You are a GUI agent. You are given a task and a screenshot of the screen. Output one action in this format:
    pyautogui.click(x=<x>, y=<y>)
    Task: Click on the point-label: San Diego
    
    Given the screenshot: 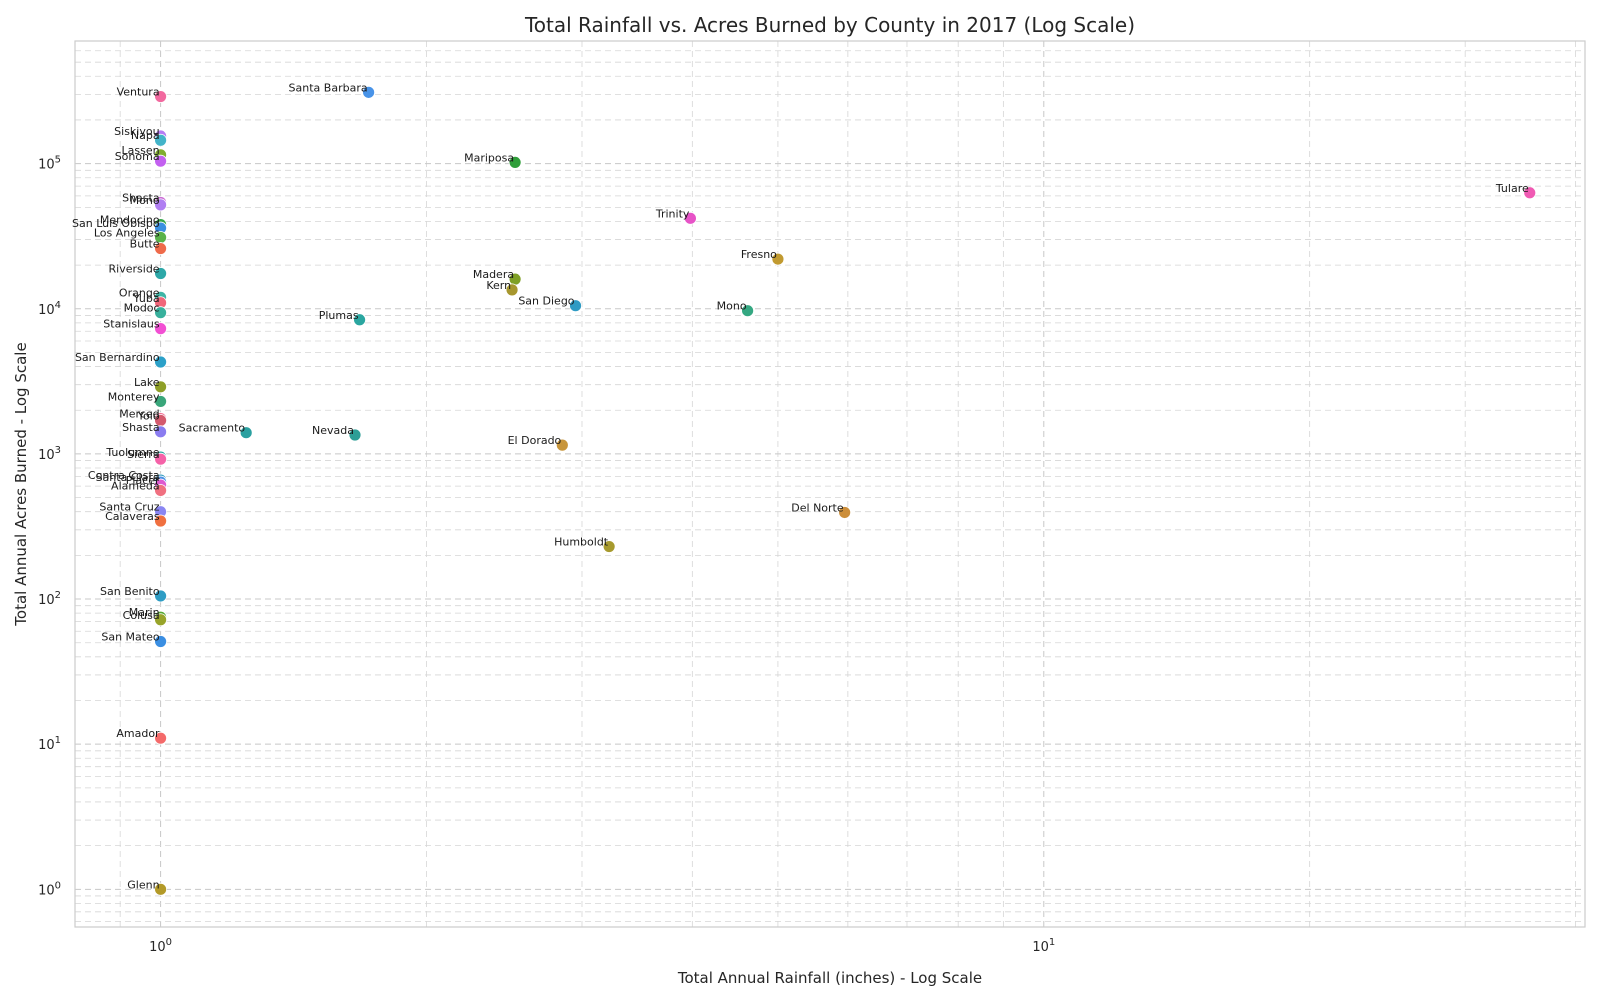 What is the action you would take?
    pyautogui.click(x=546, y=301)
    